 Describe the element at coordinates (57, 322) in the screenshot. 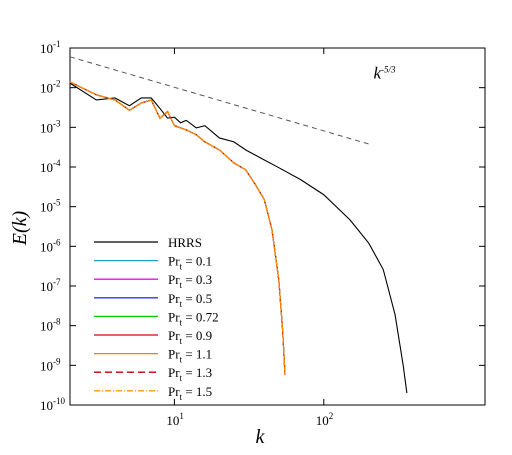

I see `y-tick-label-part: -8` at that location.